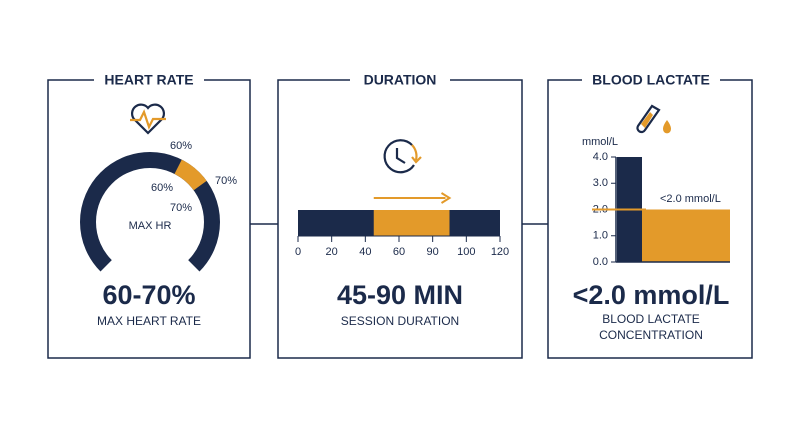  I want to click on y-tick-label: 3.0, so click(600, 183).